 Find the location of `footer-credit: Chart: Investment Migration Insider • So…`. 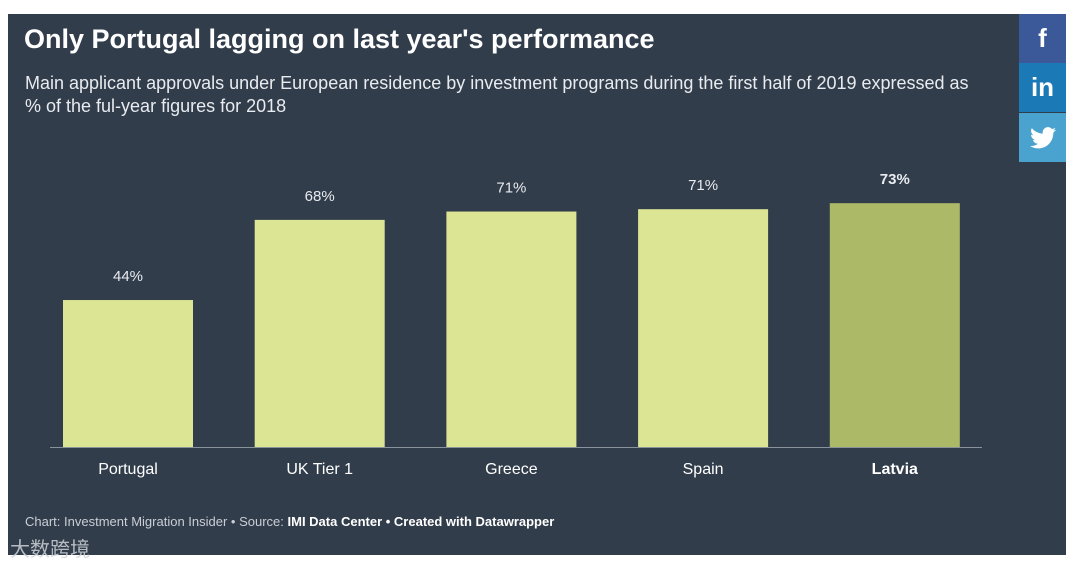

footer-credit: Chart: Investment Migration Insider • So… is located at coordinates (156, 521).